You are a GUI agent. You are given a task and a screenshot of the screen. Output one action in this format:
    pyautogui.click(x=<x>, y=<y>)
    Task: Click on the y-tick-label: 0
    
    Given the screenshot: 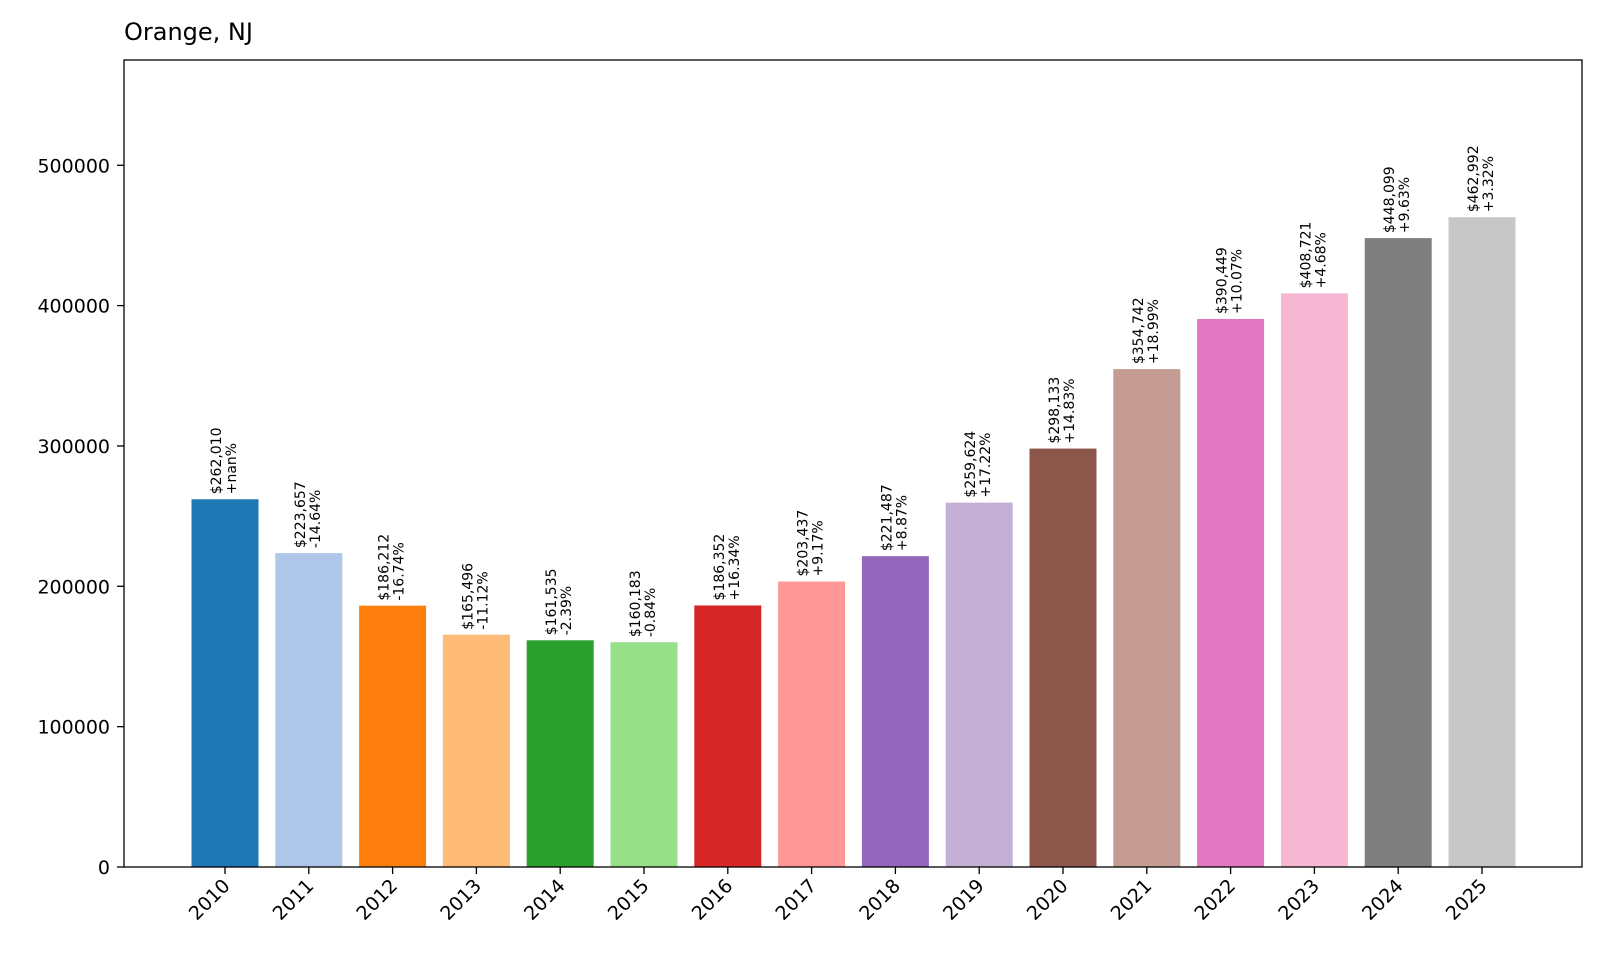 What is the action you would take?
    pyautogui.click(x=104, y=868)
    